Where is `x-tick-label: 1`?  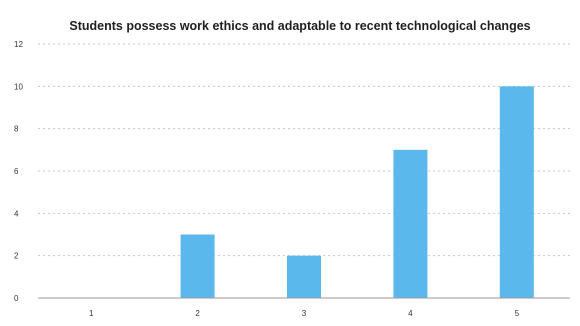
x-tick-label: 1 is located at coordinates (91, 313).